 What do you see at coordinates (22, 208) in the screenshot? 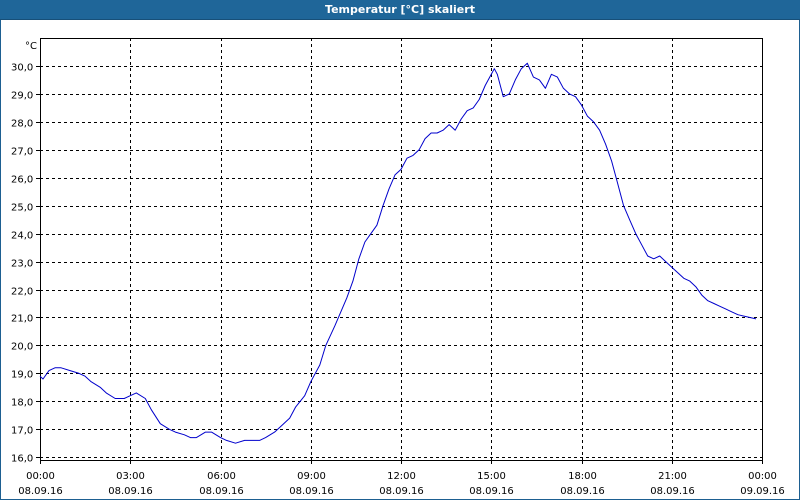
I see `y-tick-label: 25,0` at bounding box center [22, 208].